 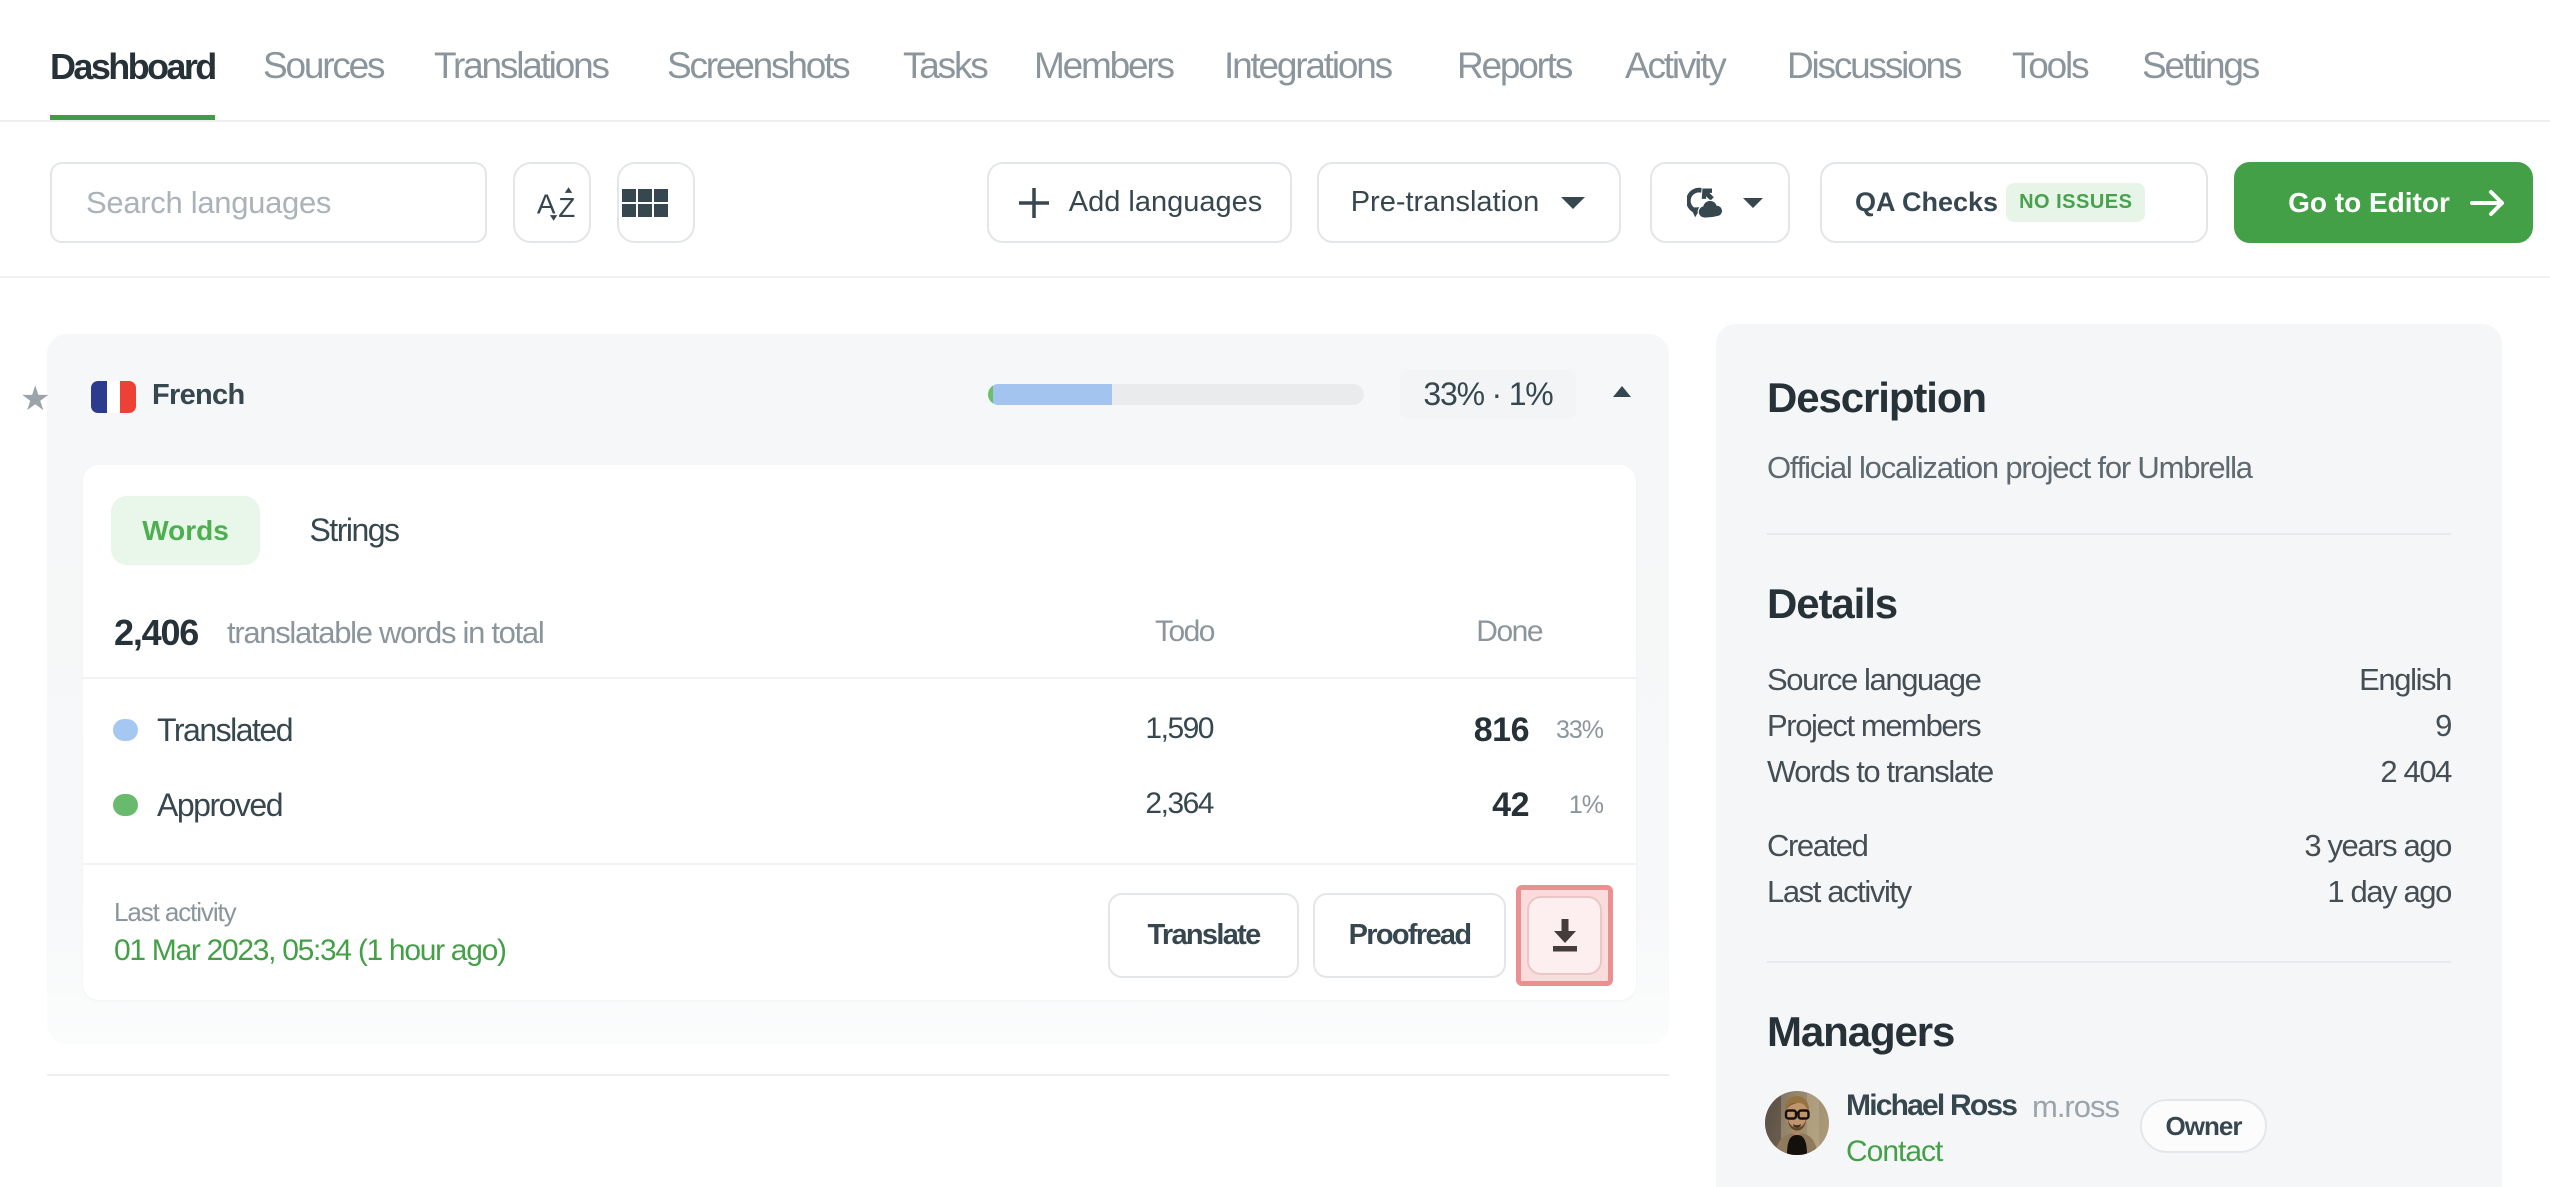 What do you see at coordinates (546, 203) in the screenshot?
I see `svg-text: A` at bounding box center [546, 203].